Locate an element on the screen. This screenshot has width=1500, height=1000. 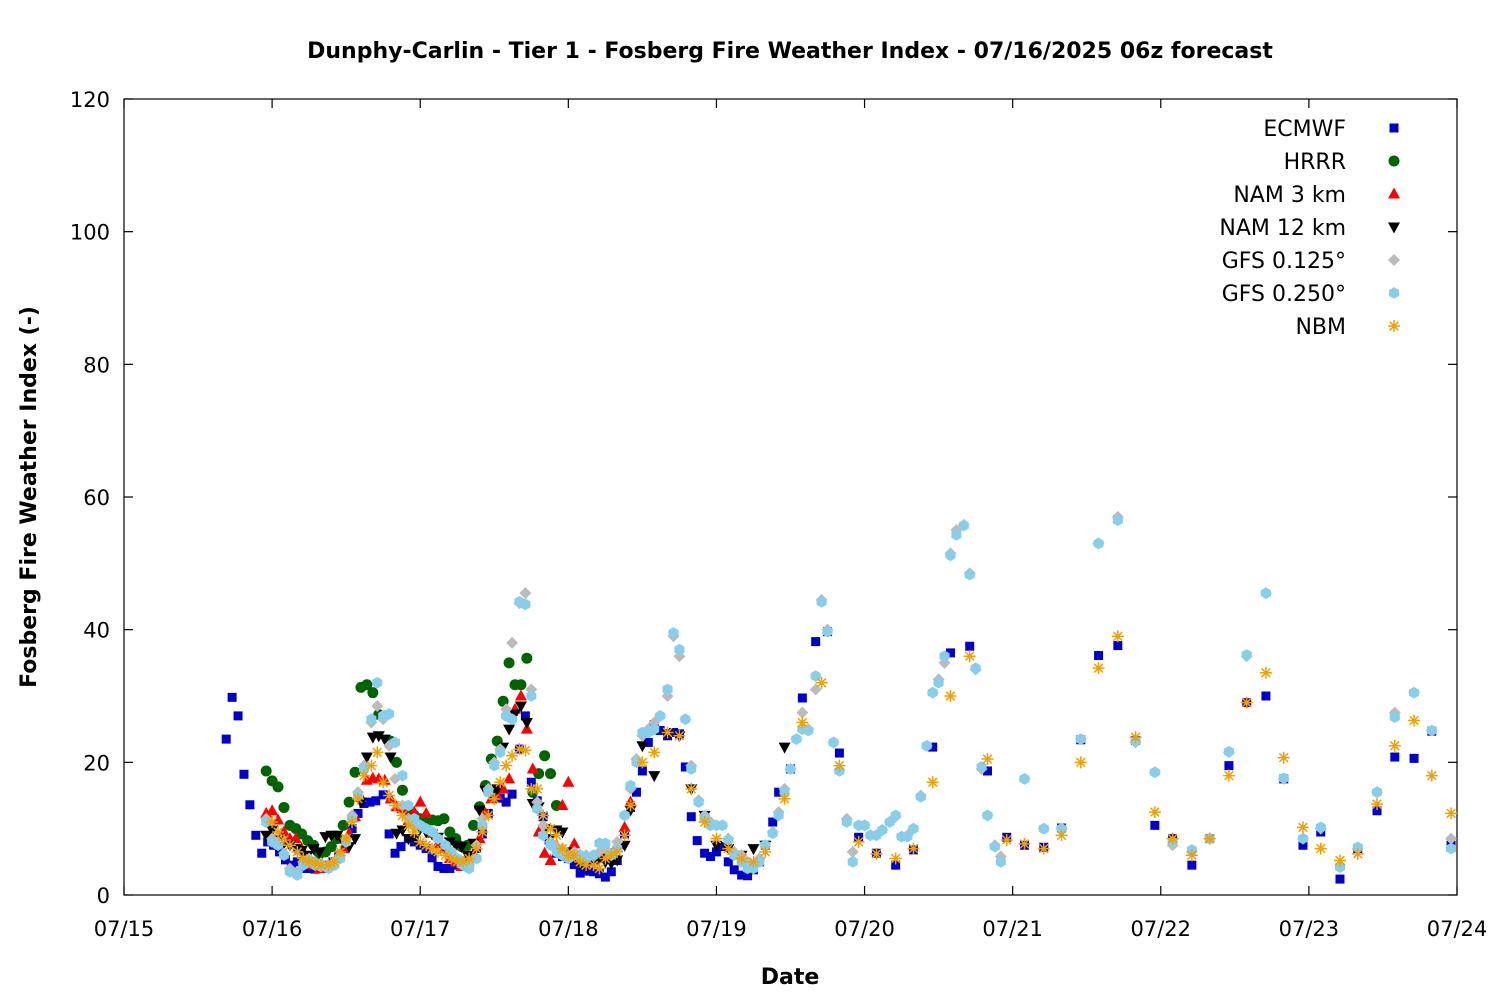
y-tick-label: 40 is located at coordinates (96, 631).